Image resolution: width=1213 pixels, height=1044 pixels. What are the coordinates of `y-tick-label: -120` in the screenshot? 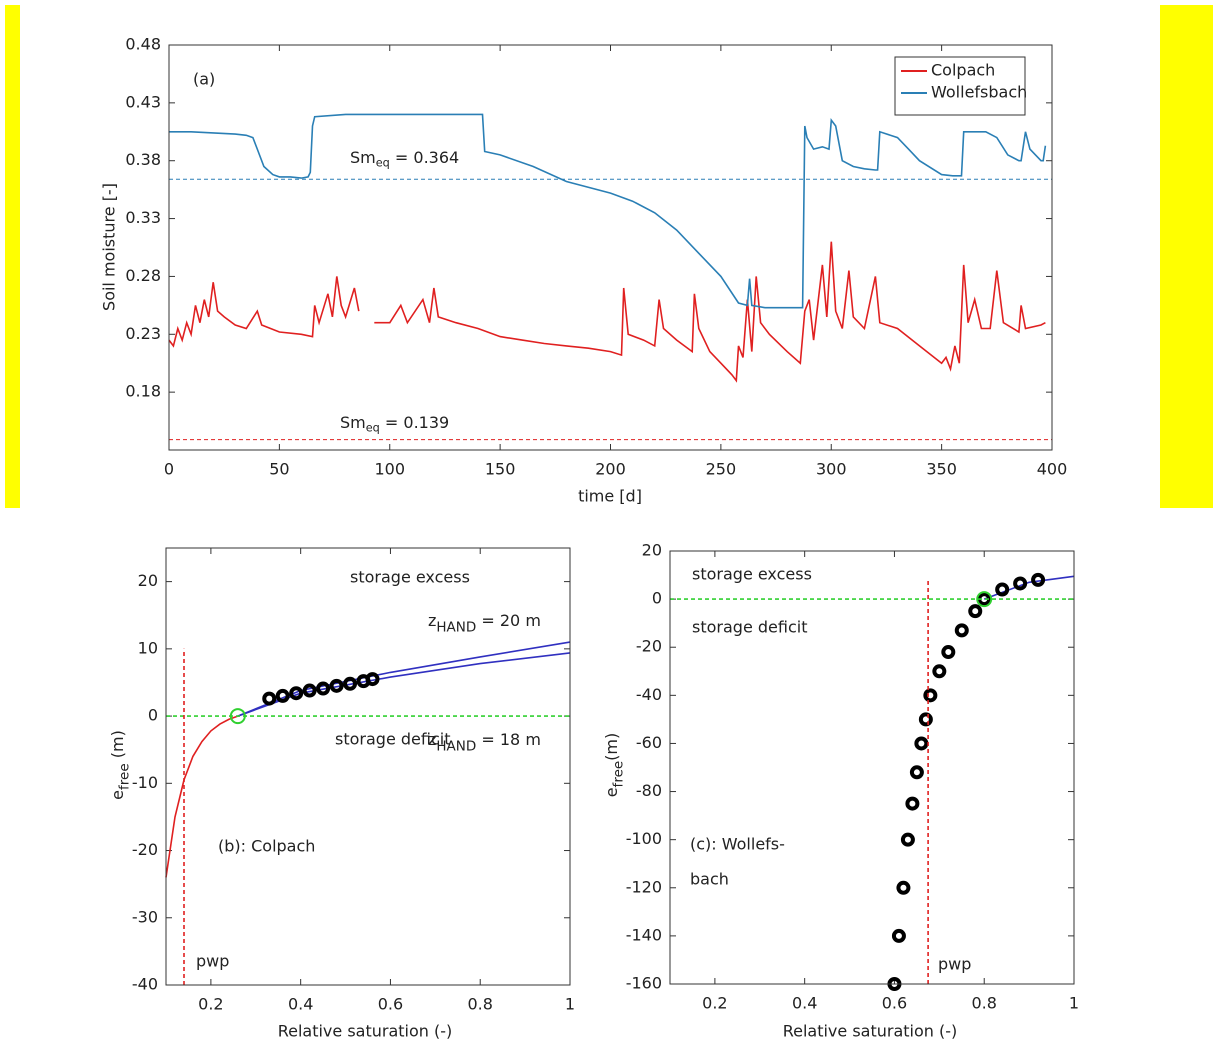 It's located at (644, 886).